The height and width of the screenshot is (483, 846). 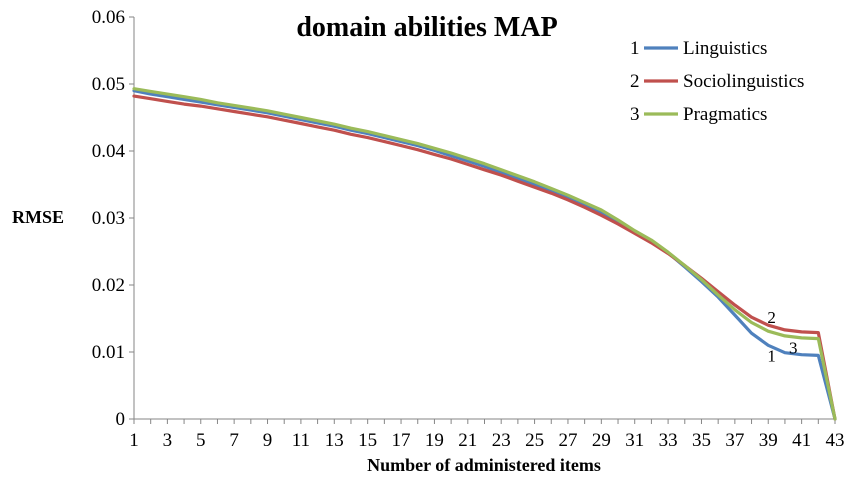 I want to click on x-tick-label: 17, so click(x=401, y=440).